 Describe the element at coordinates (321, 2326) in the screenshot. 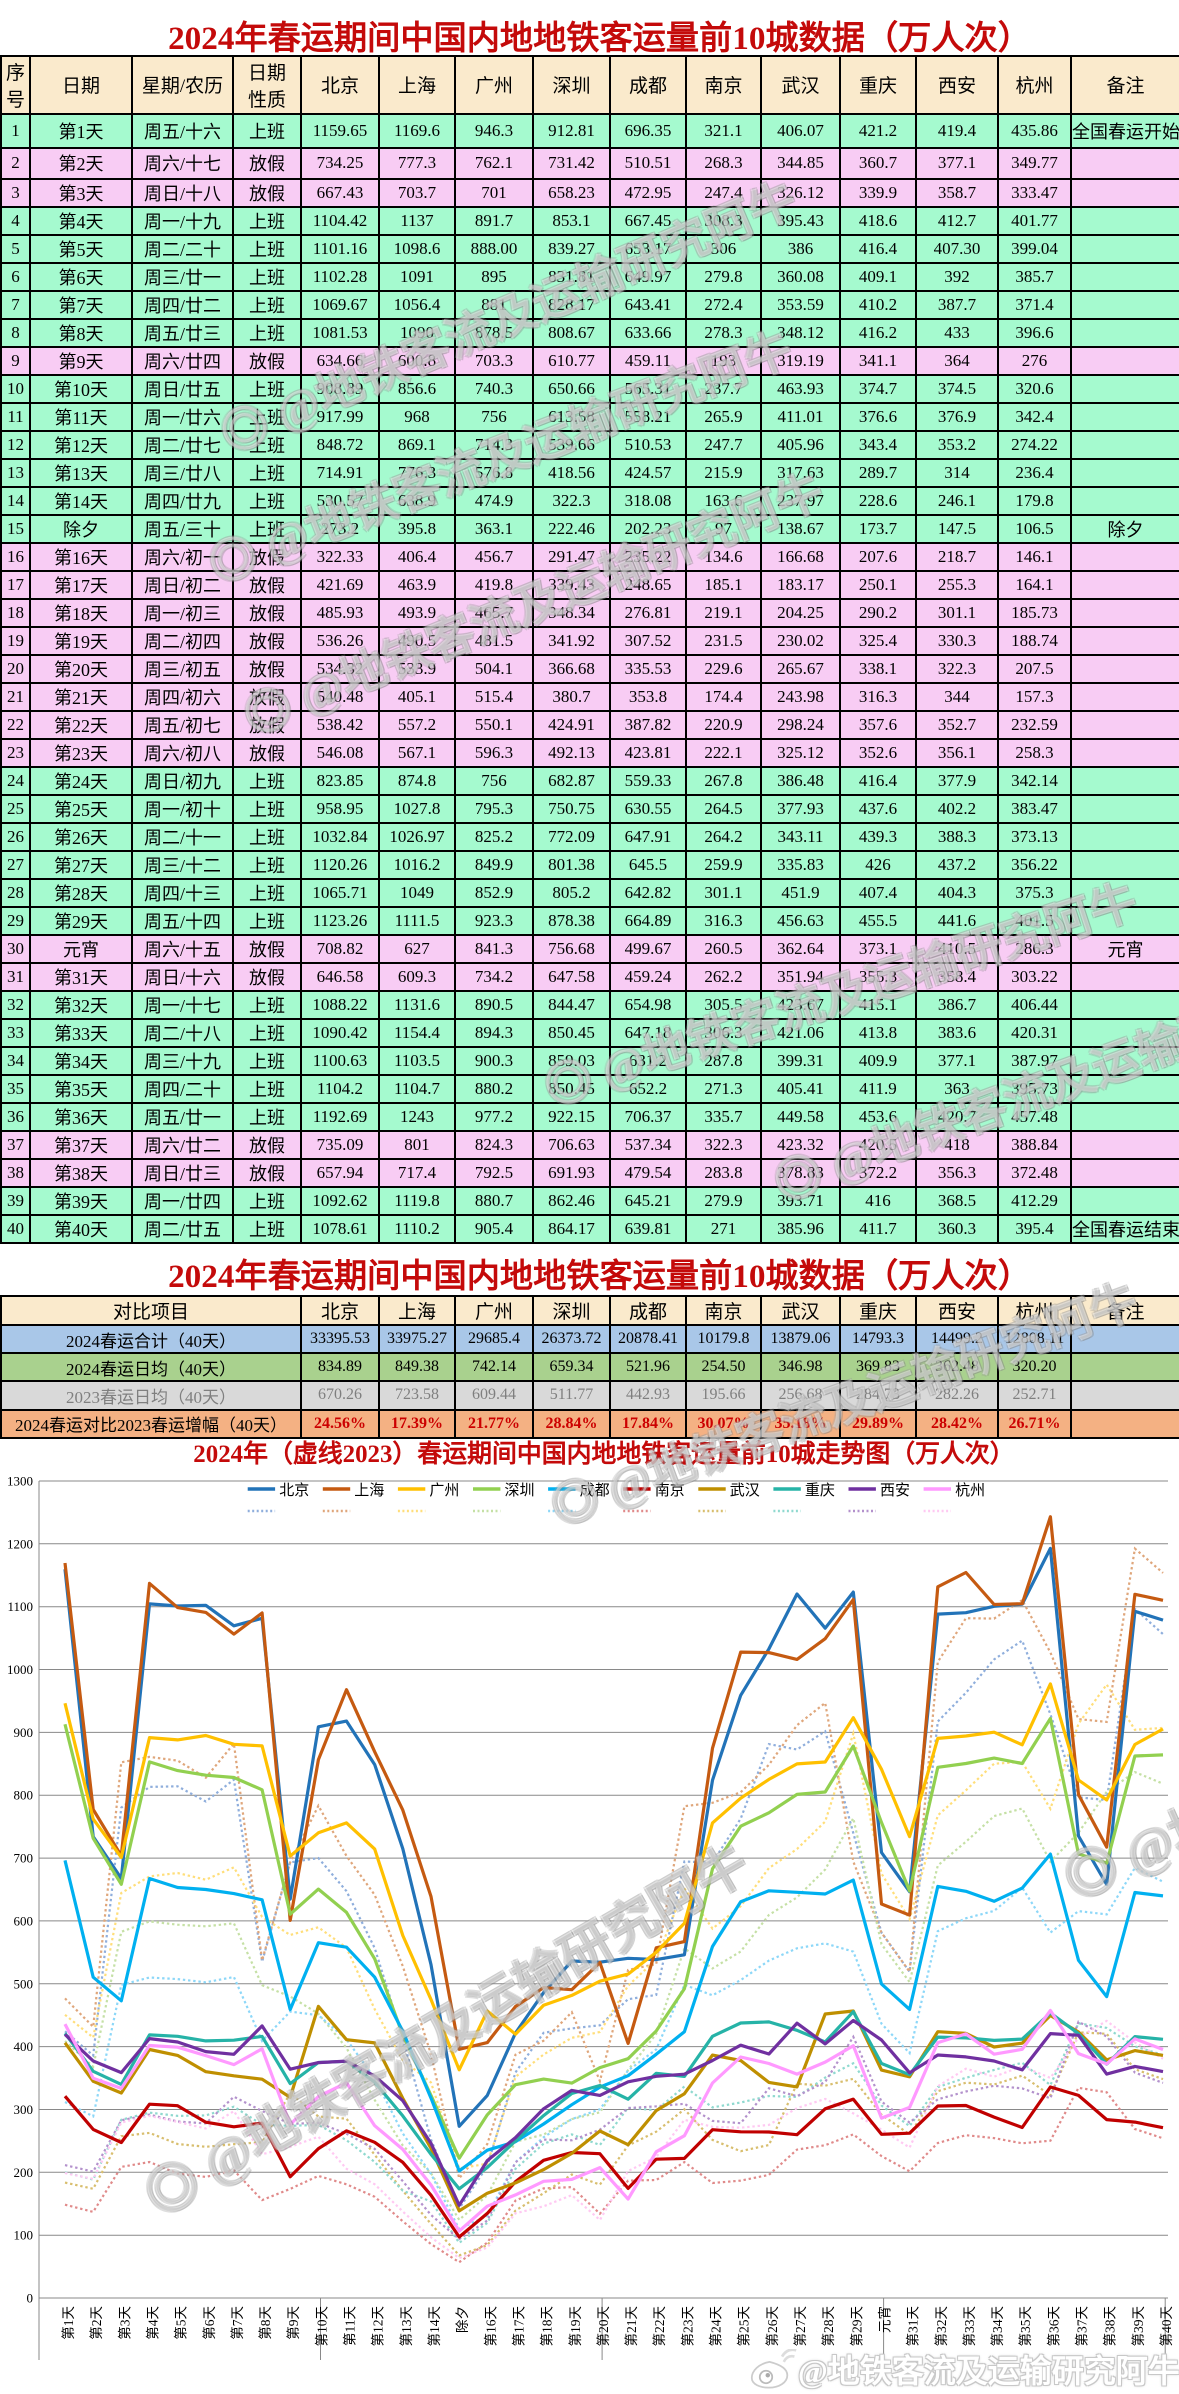

I see `svg-text: 第10天` at that location.